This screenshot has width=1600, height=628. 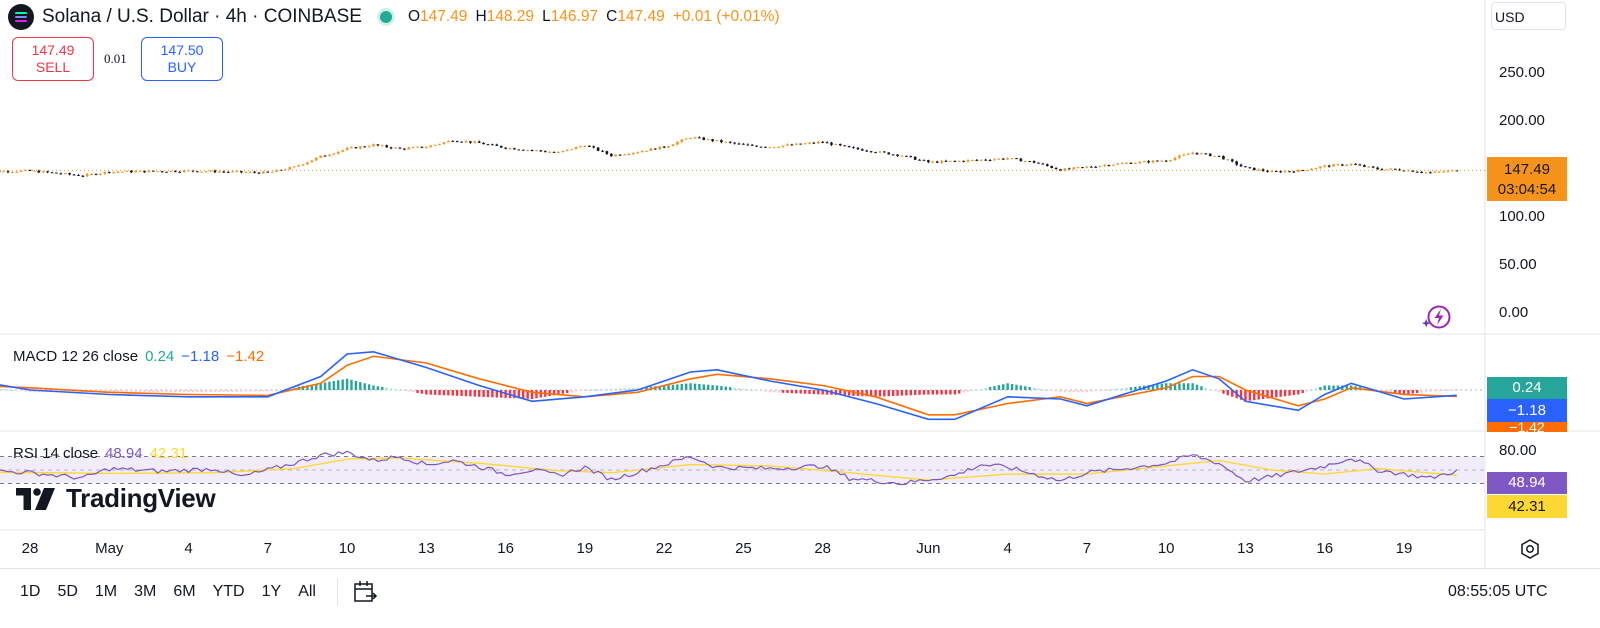 What do you see at coordinates (182, 59) in the screenshot?
I see `buy-button: 147.50 BUY` at bounding box center [182, 59].